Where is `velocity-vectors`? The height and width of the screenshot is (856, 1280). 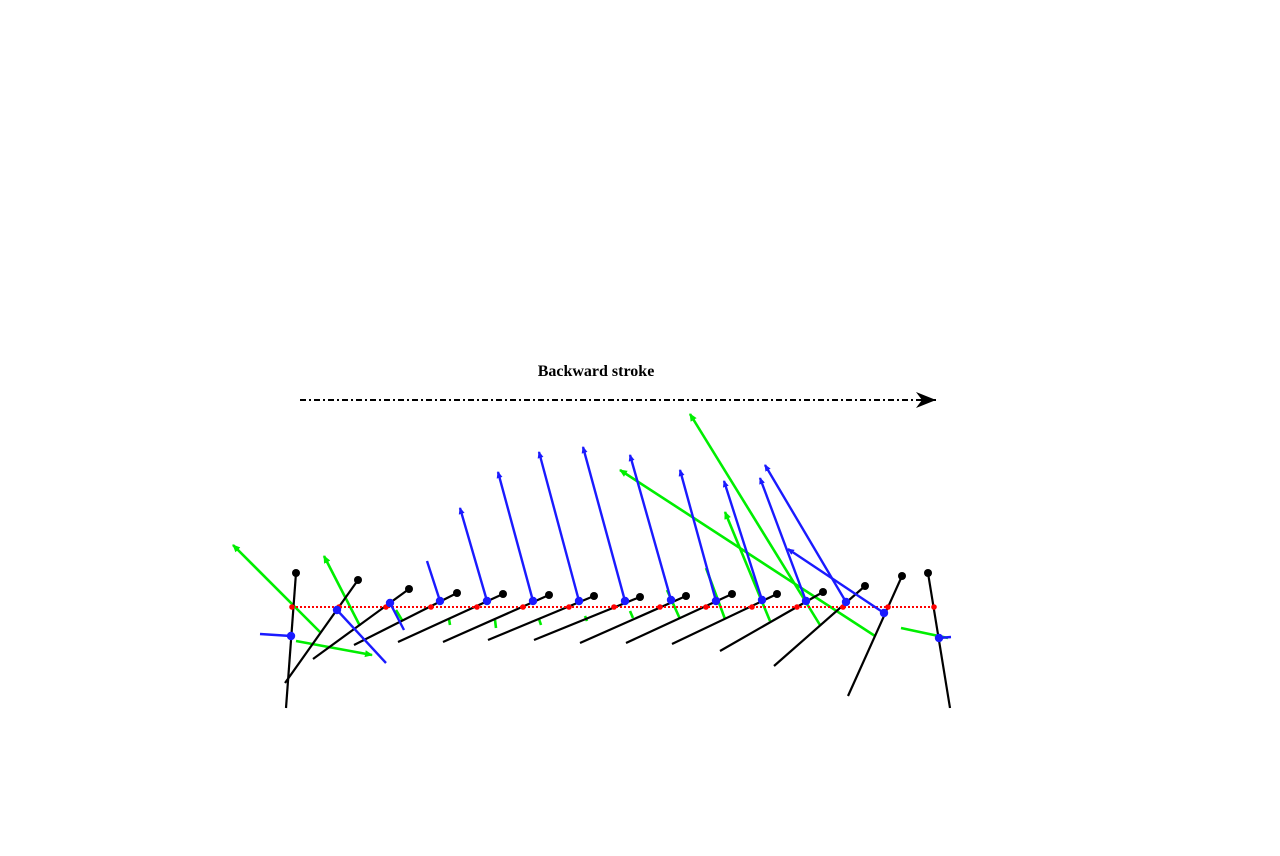 velocity-vectors is located at coordinates (605, 555).